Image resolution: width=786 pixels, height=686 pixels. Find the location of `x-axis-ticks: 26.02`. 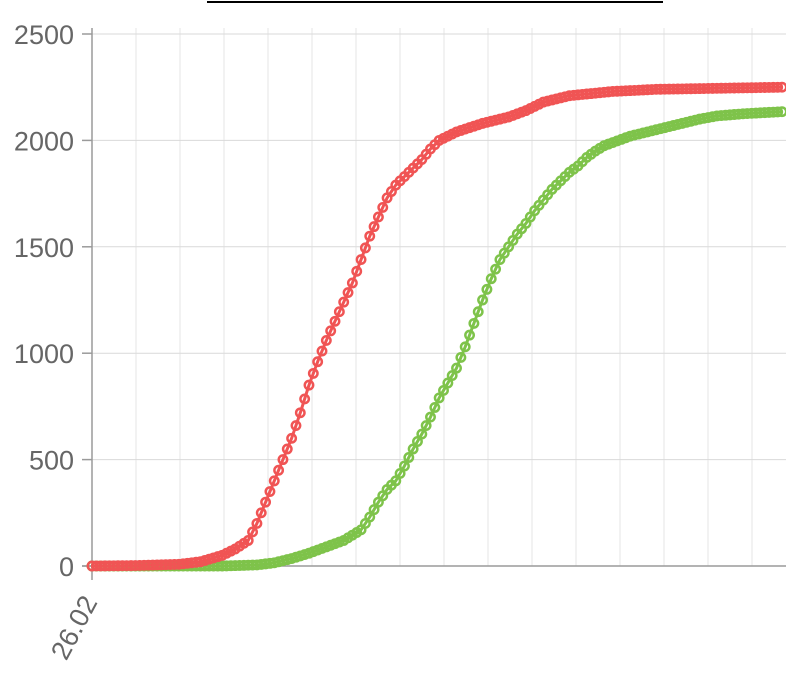

x-axis-ticks: 26.02 is located at coordinates (74, 628).